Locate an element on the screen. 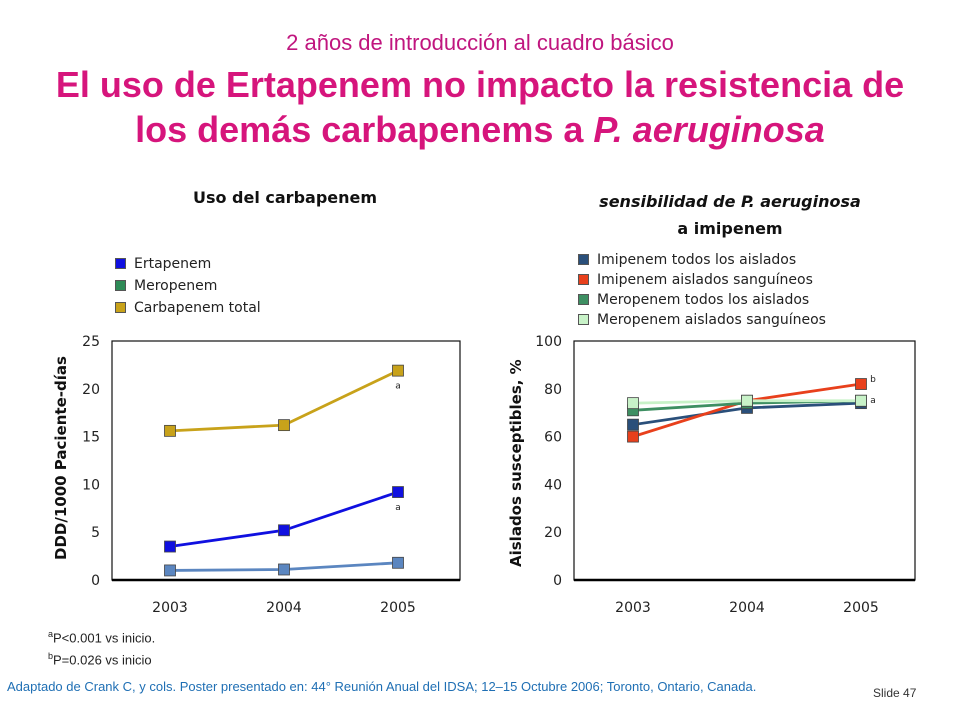  right-chart-title-line1: sensibilidad de P. aeruginosa is located at coordinates (730, 201).